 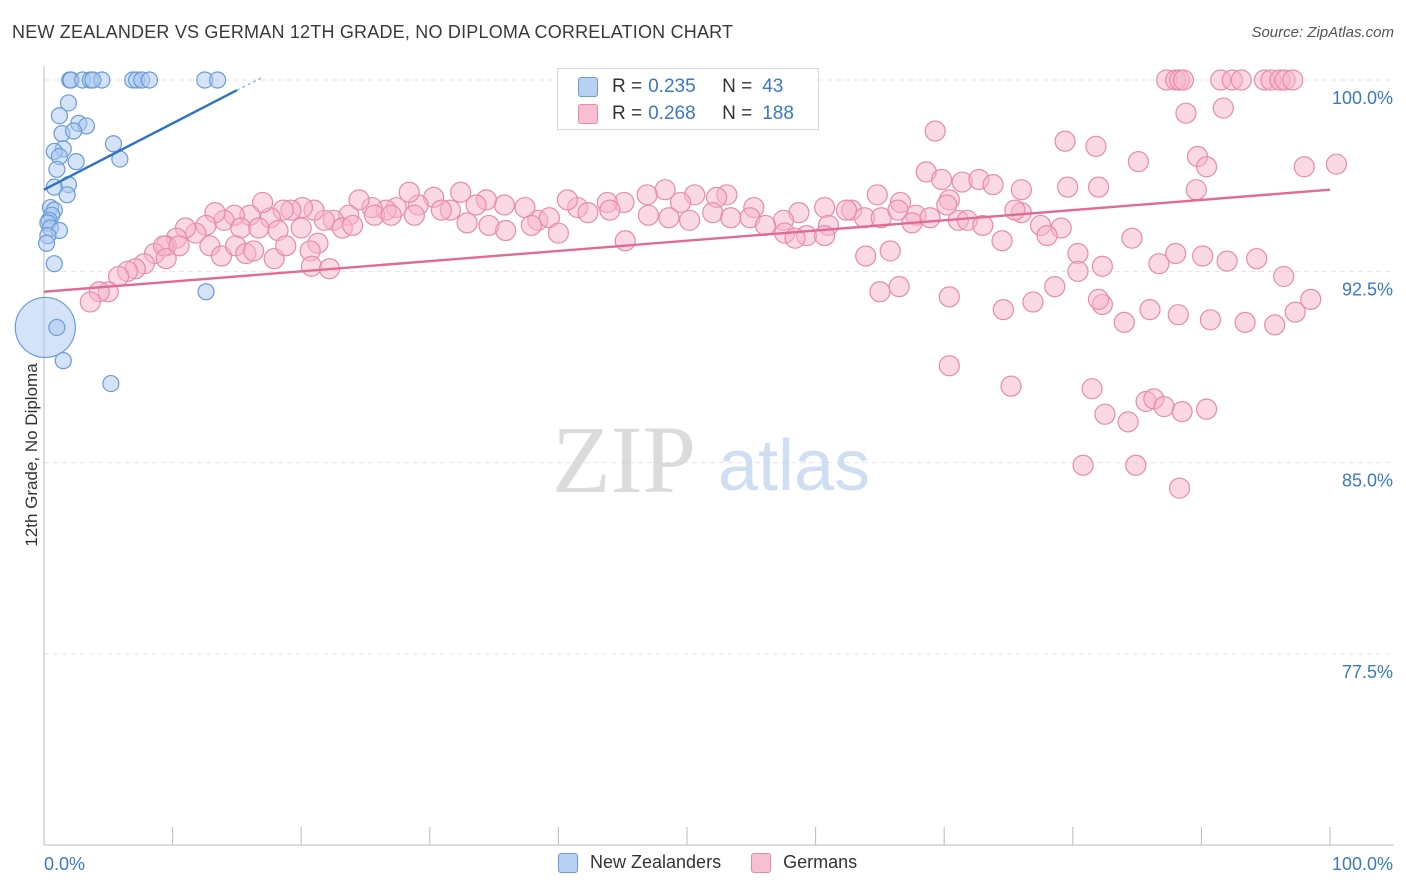 What do you see at coordinates (639, 862) in the screenshot?
I see `legend-item-new-zealanders: New Zealanders` at bounding box center [639, 862].